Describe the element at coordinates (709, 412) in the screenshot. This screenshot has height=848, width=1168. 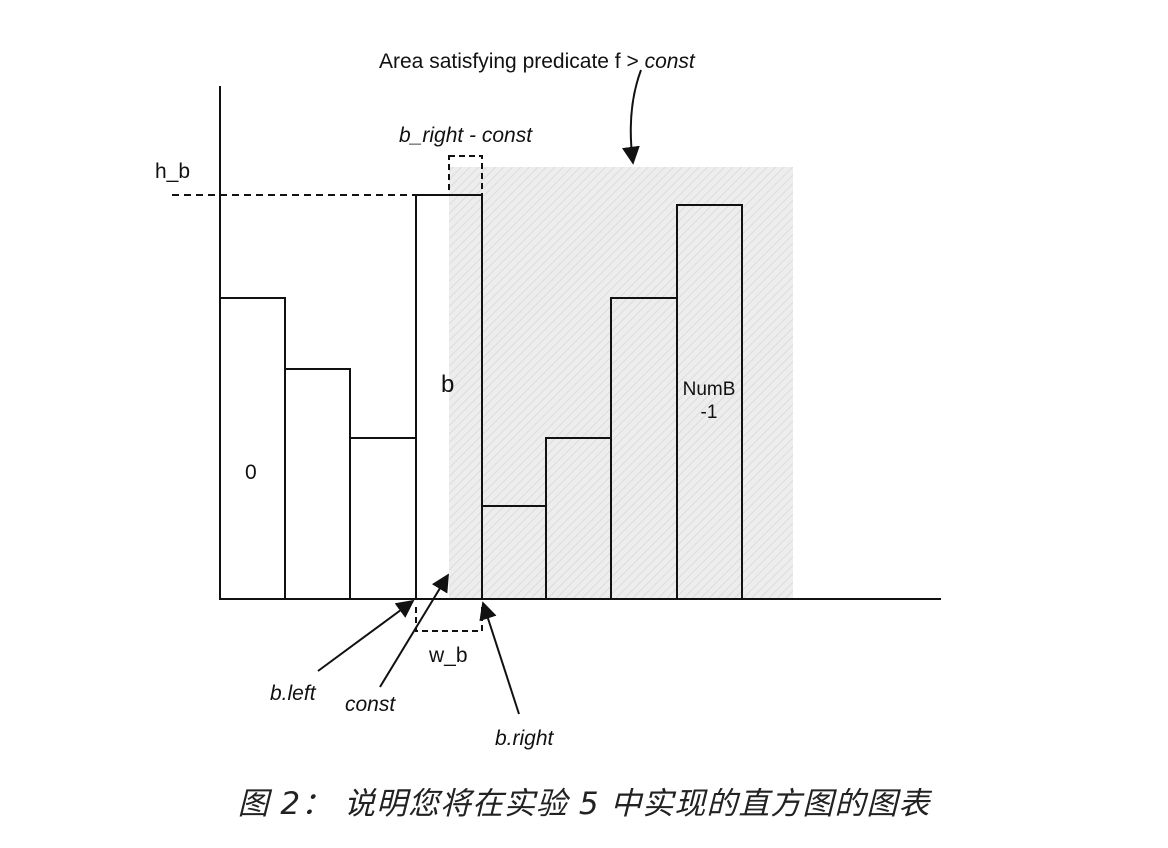
I see `last-bucket-label-line2: -1` at that location.